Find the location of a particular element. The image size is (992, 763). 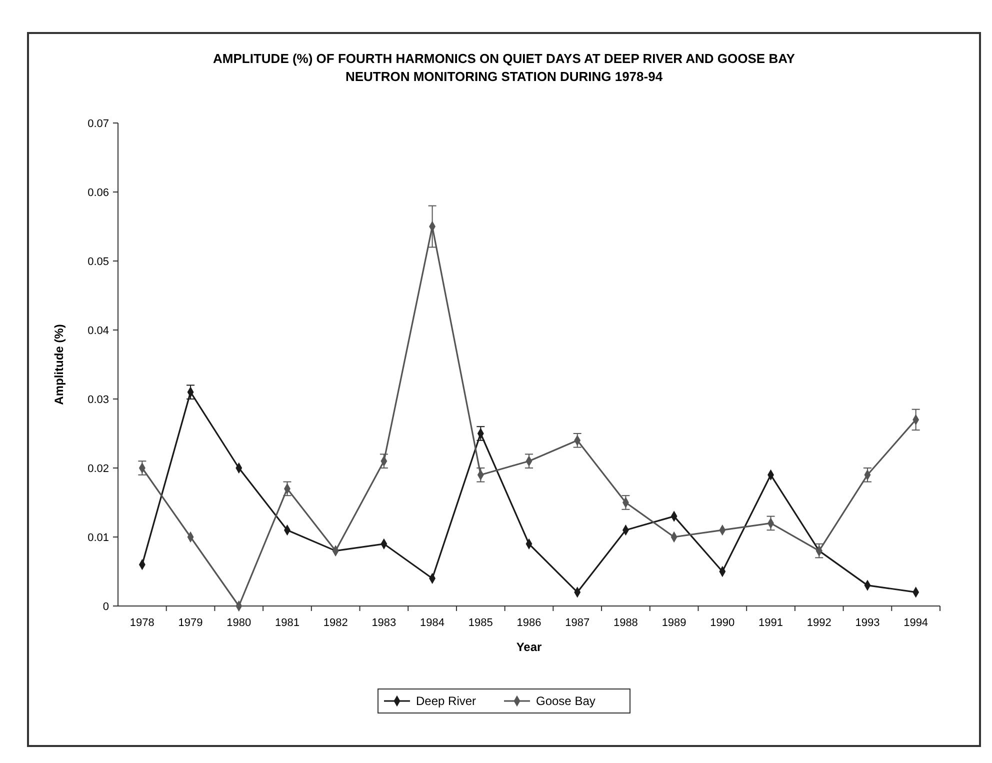

x-tick-label: 1992 is located at coordinates (819, 623).